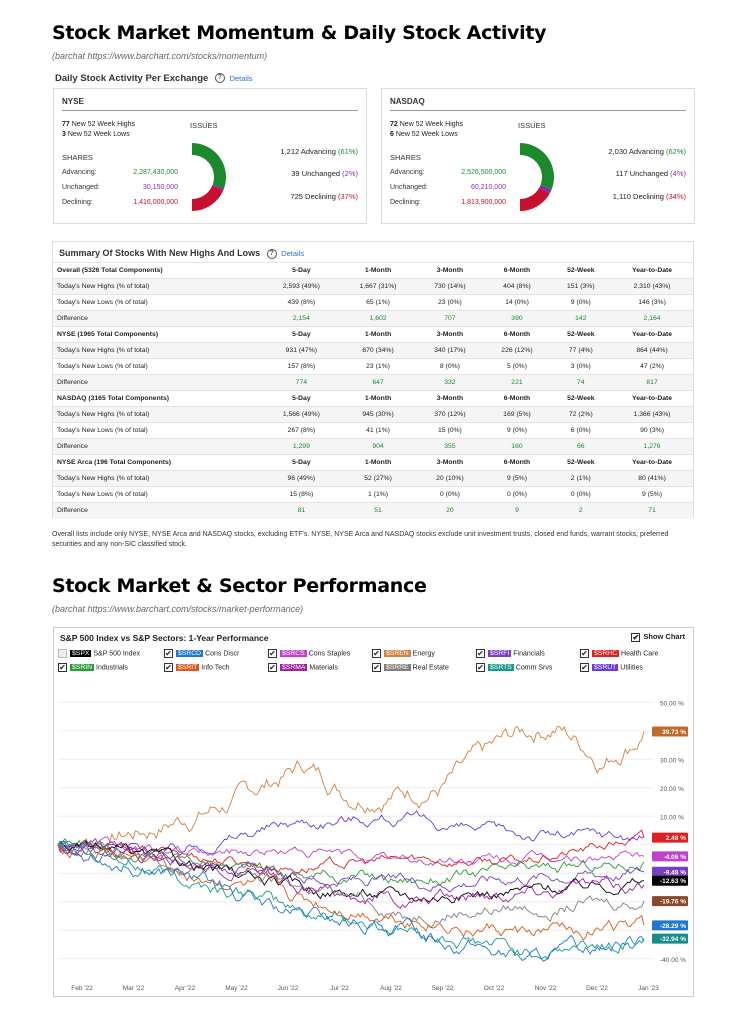 The image size is (744, 1024). What do you see at coordinates (652, 446) in the screenshot?
I see `table-cell: 1,276` at bounding box center [652, 446].